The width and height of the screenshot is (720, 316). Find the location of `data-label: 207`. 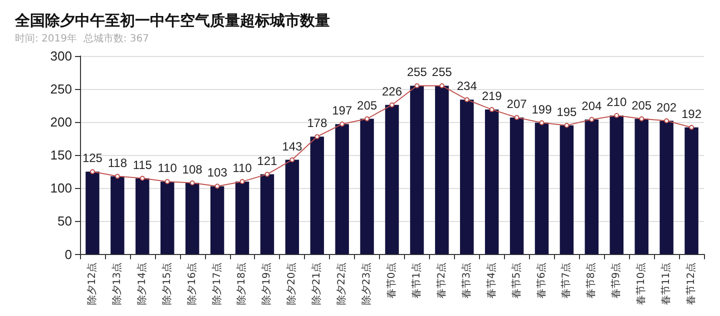

data-label: 207 is located at coordinates (517, 103).